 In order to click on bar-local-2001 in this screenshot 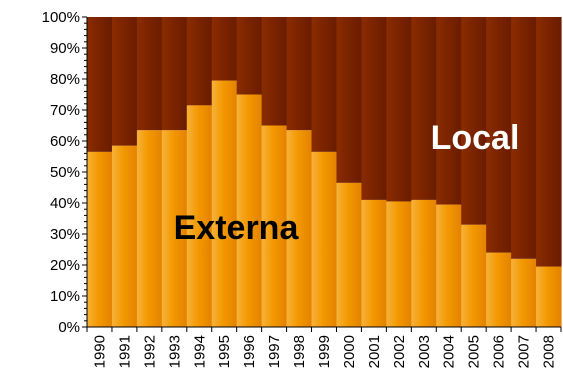, I will do `click(374, 108)`.